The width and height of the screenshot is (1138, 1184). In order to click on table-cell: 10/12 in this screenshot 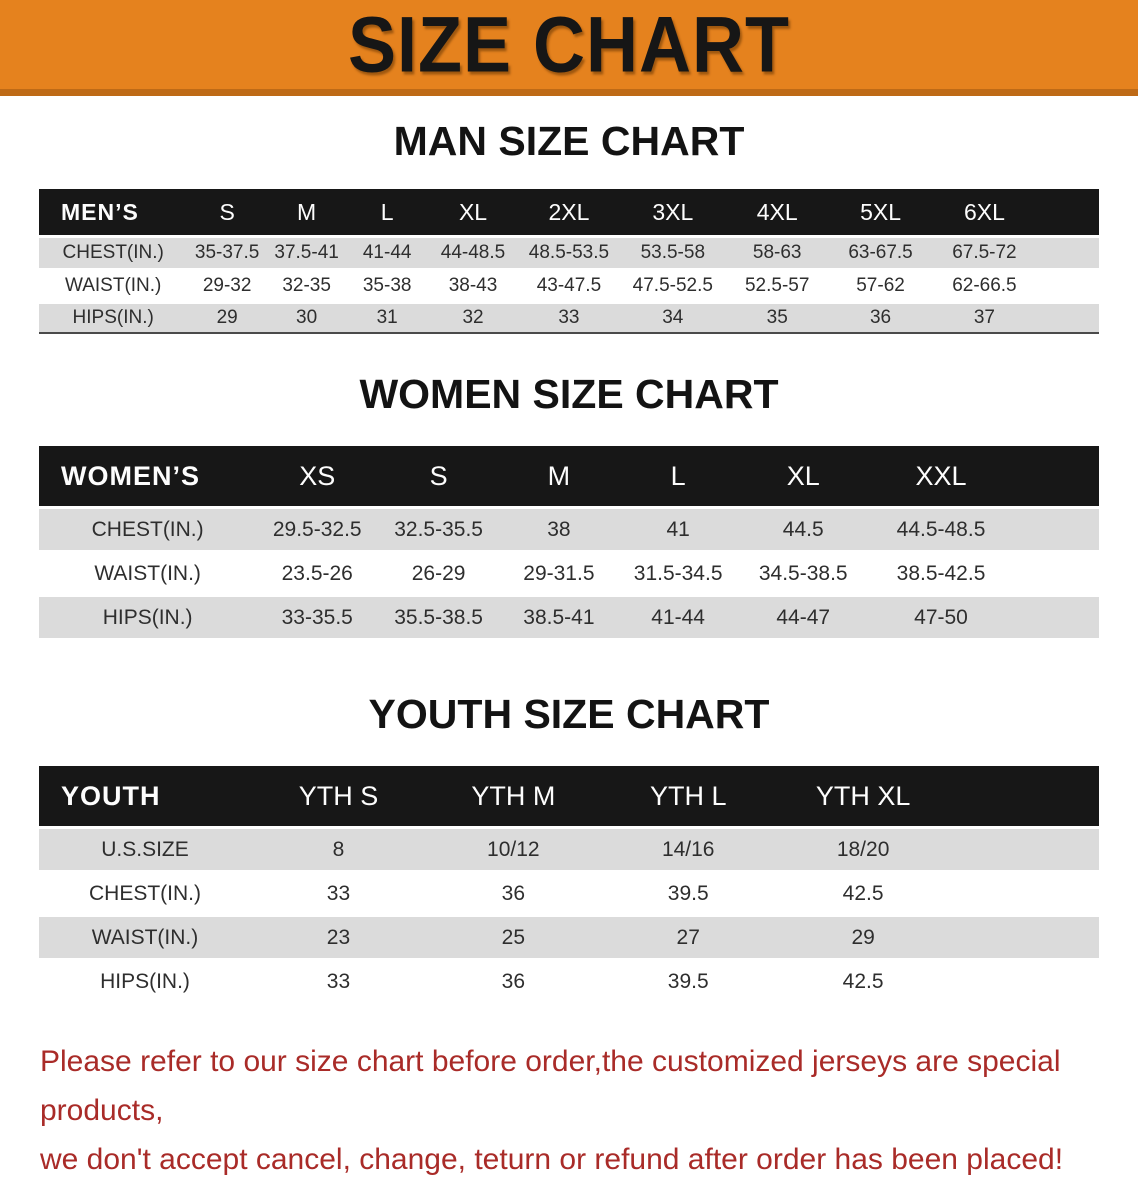, I will do `click(513, 849)`.